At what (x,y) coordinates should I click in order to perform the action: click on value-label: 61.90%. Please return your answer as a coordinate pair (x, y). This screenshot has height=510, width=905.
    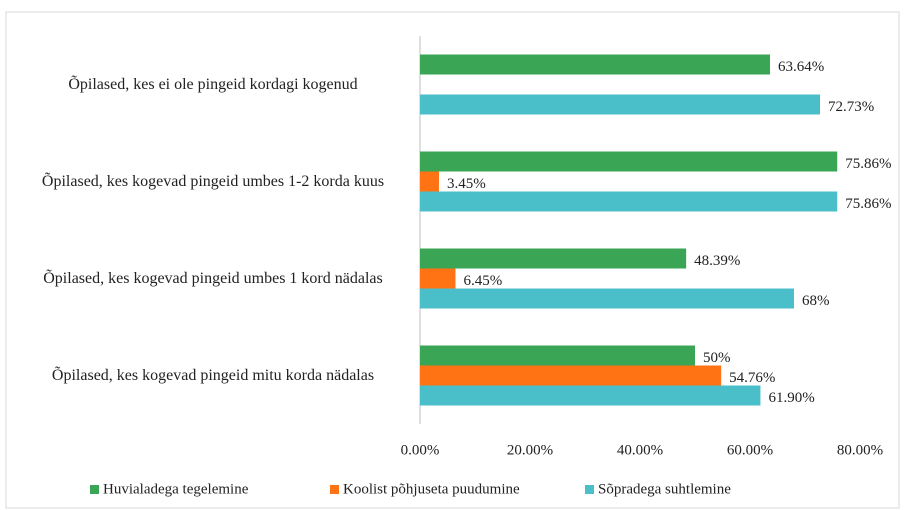
    Looking at the image, I should click on (791, 398).